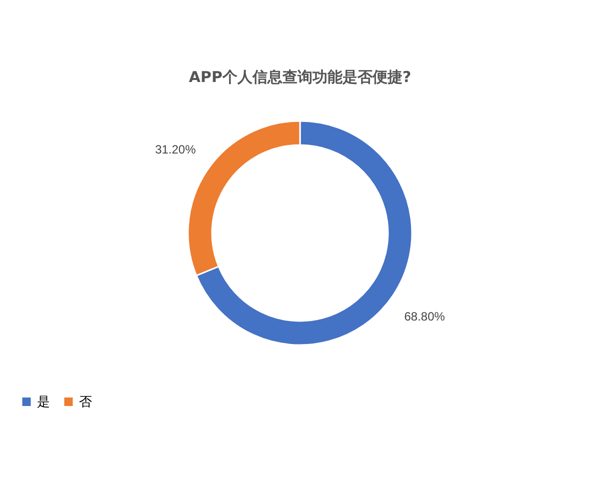 The height and width of the screenshot is (480, 600). What do you see at coordinates (175, 149) in the screenshot?
I see `data-label: 31.20%` at bounding box center [175, 149].